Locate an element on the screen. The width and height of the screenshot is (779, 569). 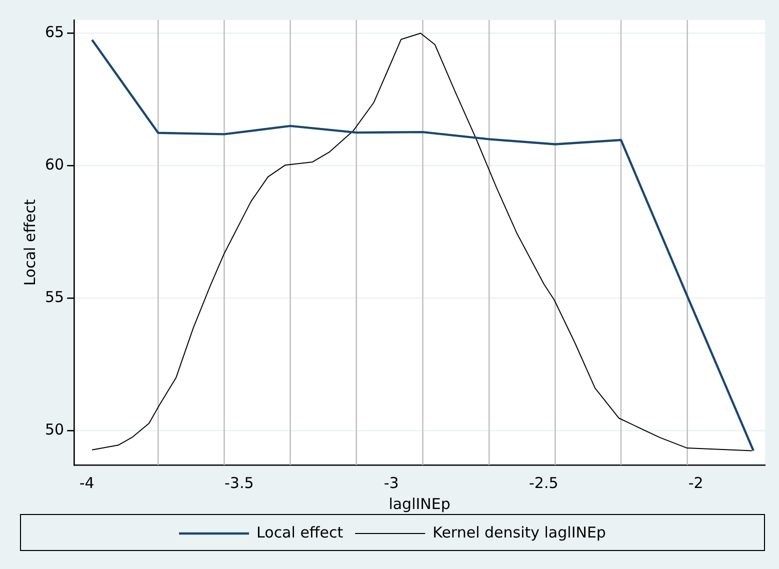
y-tick-label: 65 is located at coordinates (54, 32).